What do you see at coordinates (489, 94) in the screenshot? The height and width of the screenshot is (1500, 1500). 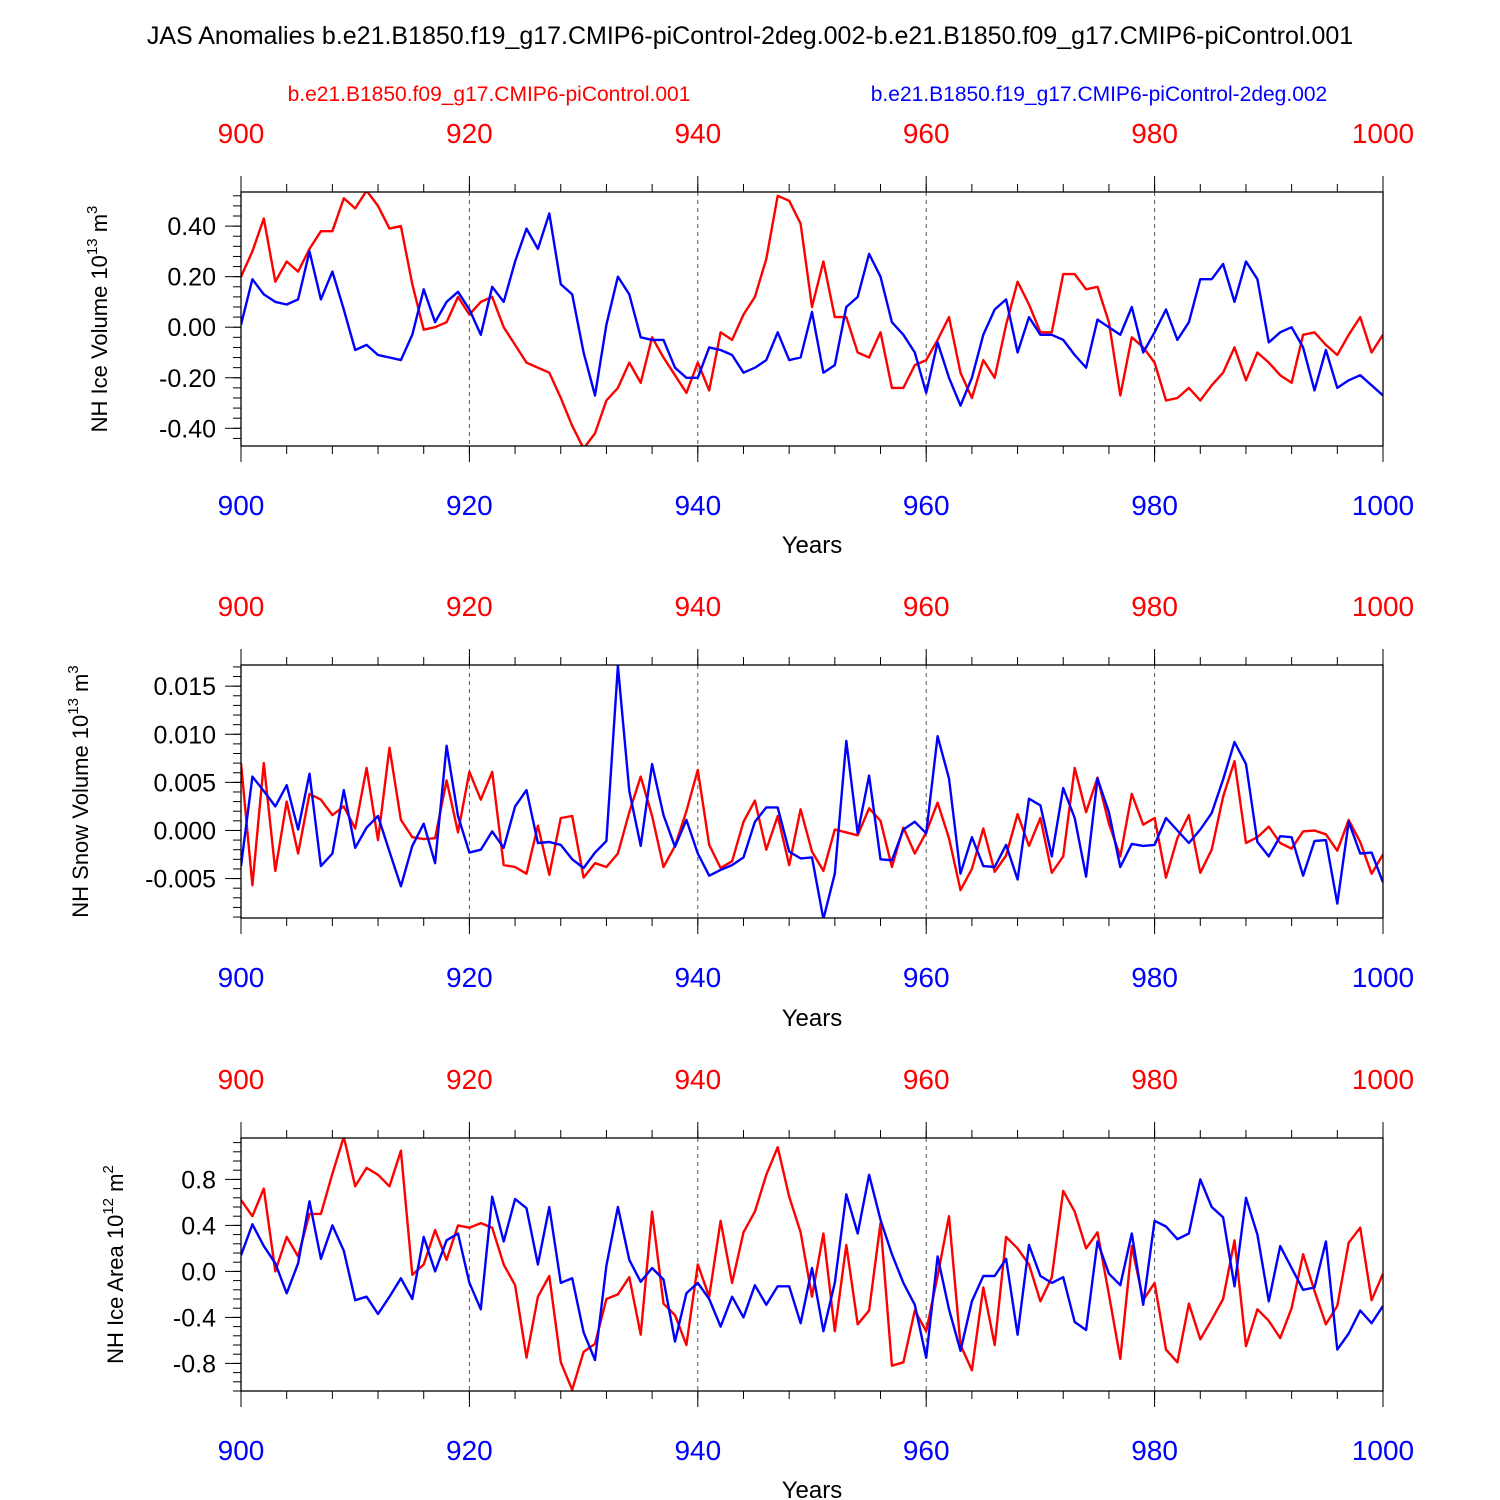 I see `legend-red-label: b.e21.B1850.f09_g17.CMIP6-piControl.001` at bounding box center [489, 94].